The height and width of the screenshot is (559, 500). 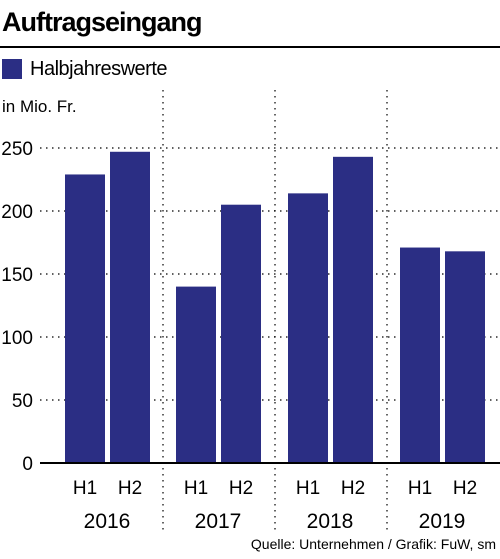 What do you see at coordinates (17, 275) in the screenshot?
I see `y-tick-label: 150` at bounding box center [17, 275].